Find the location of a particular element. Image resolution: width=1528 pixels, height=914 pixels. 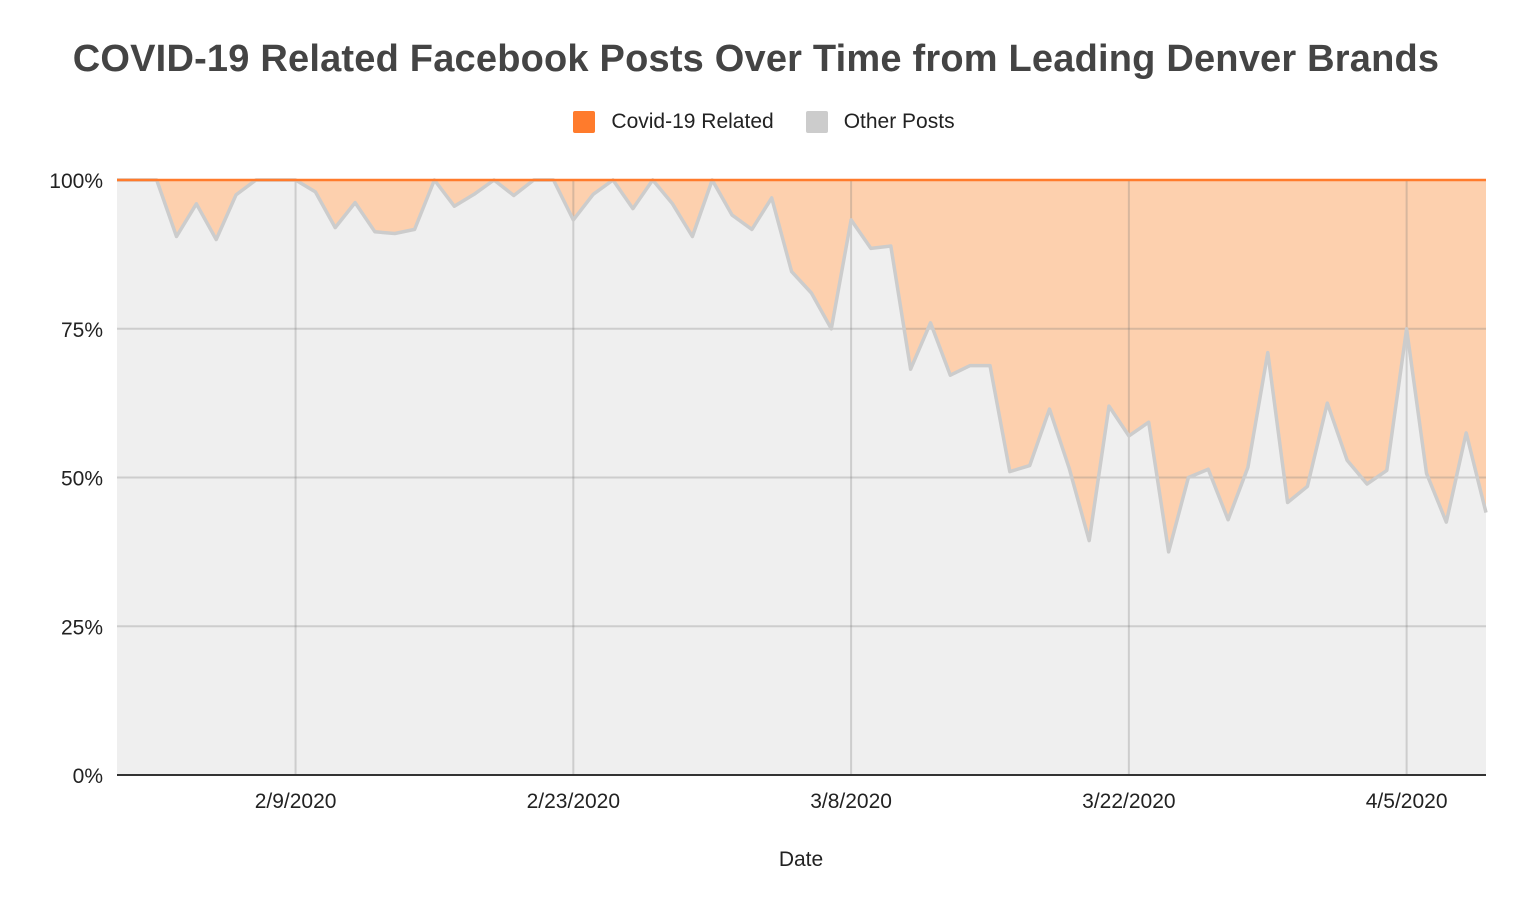

legend: Covid-19 Related Other Posts is located at coordinates (764, 122).